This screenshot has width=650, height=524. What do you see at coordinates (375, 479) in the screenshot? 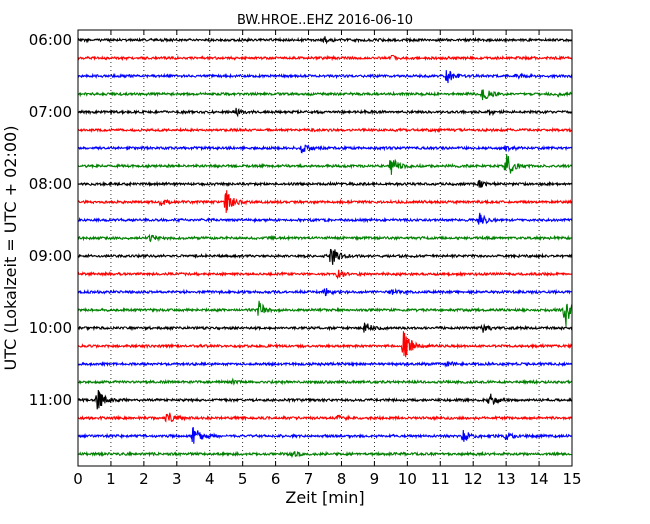
I see `x-tick-label: 9` at bounding box center [375, 479].